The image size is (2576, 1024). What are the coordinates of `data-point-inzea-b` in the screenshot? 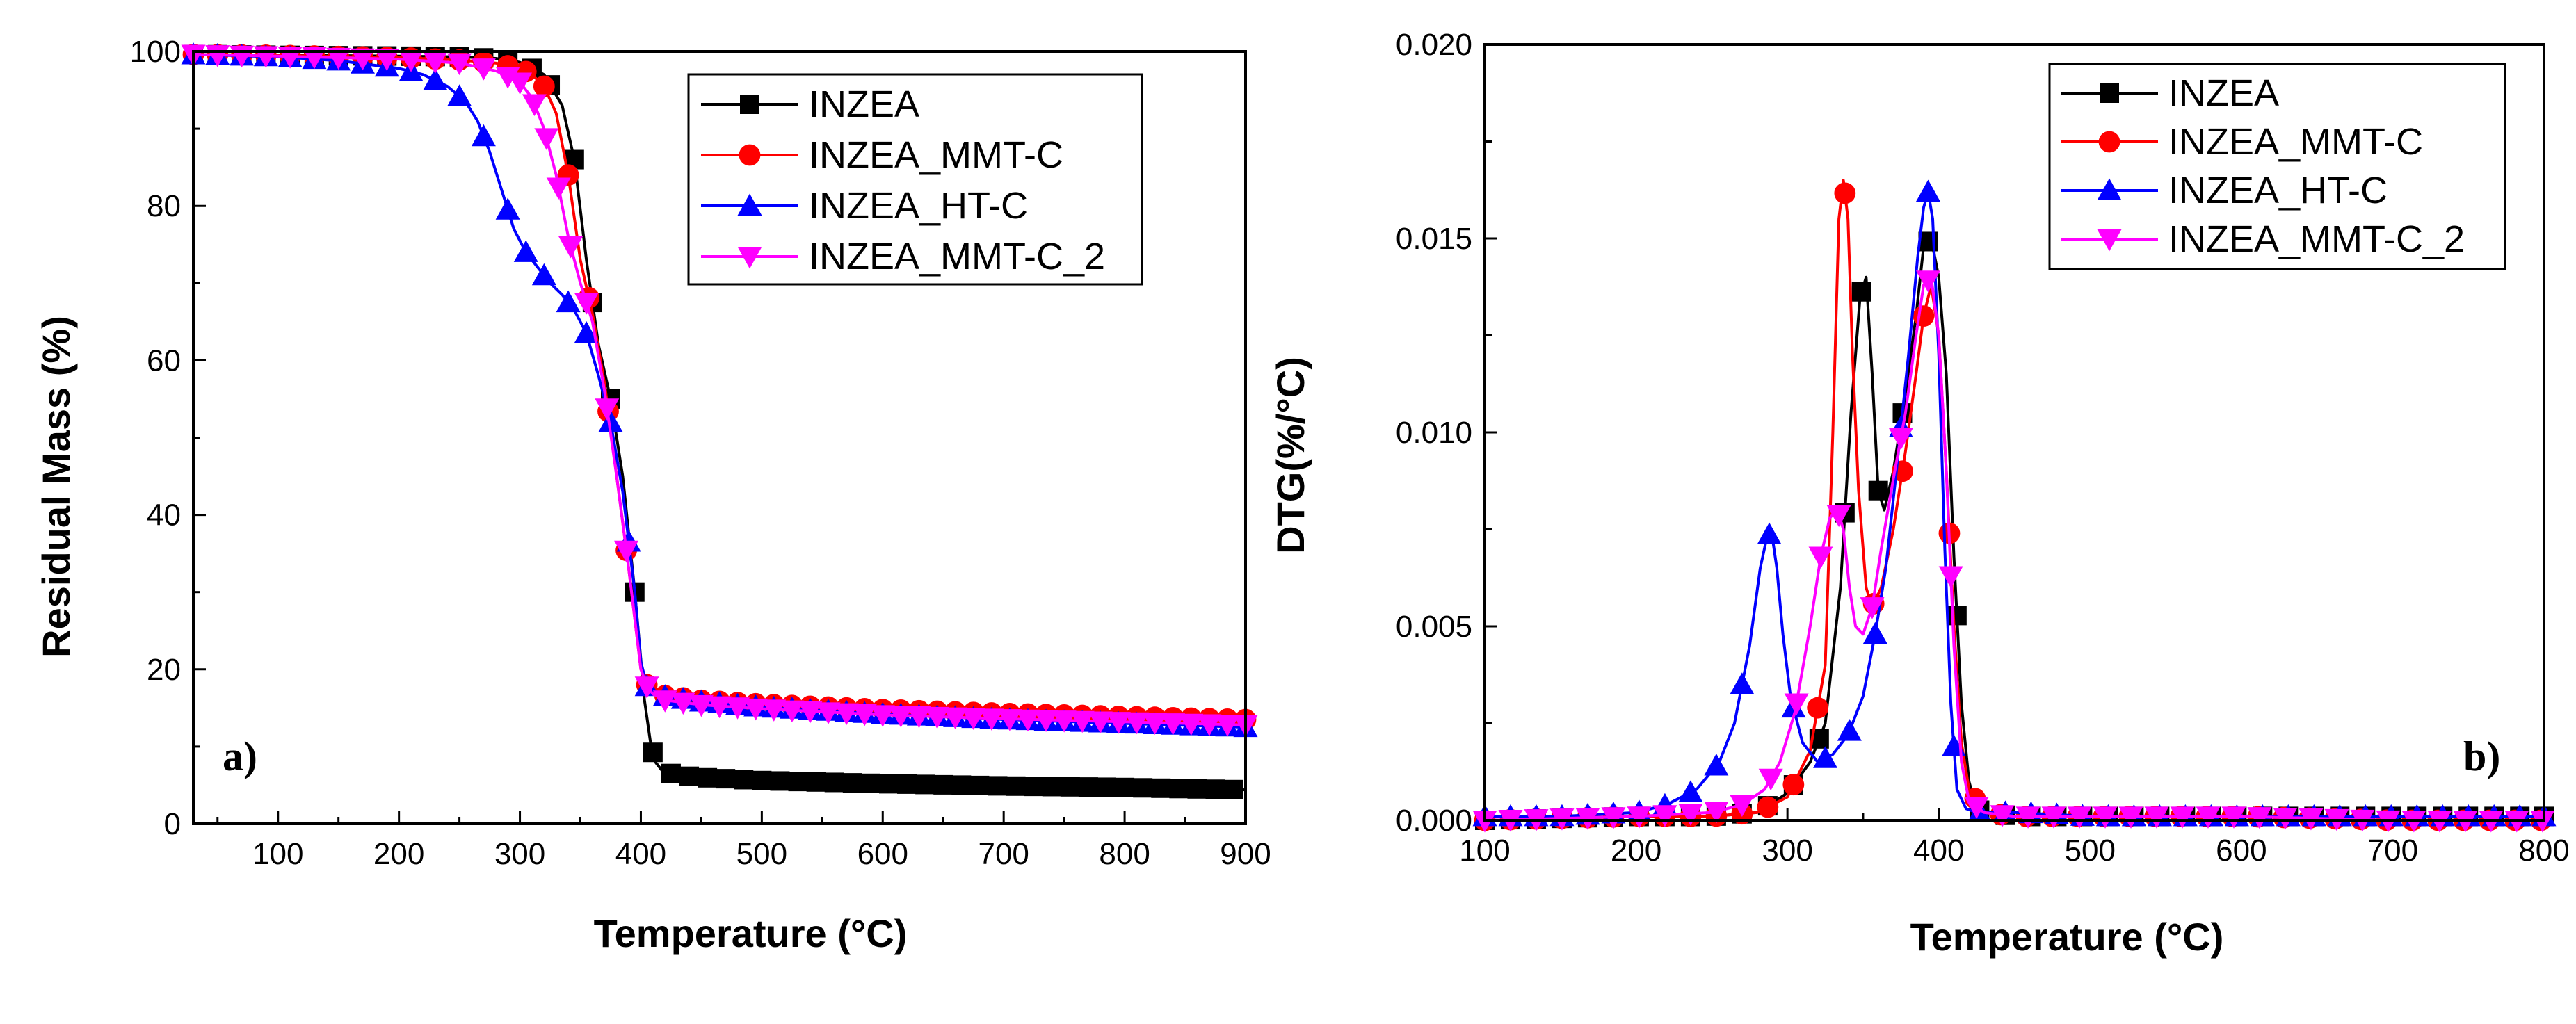 It's located at (1861, 292).